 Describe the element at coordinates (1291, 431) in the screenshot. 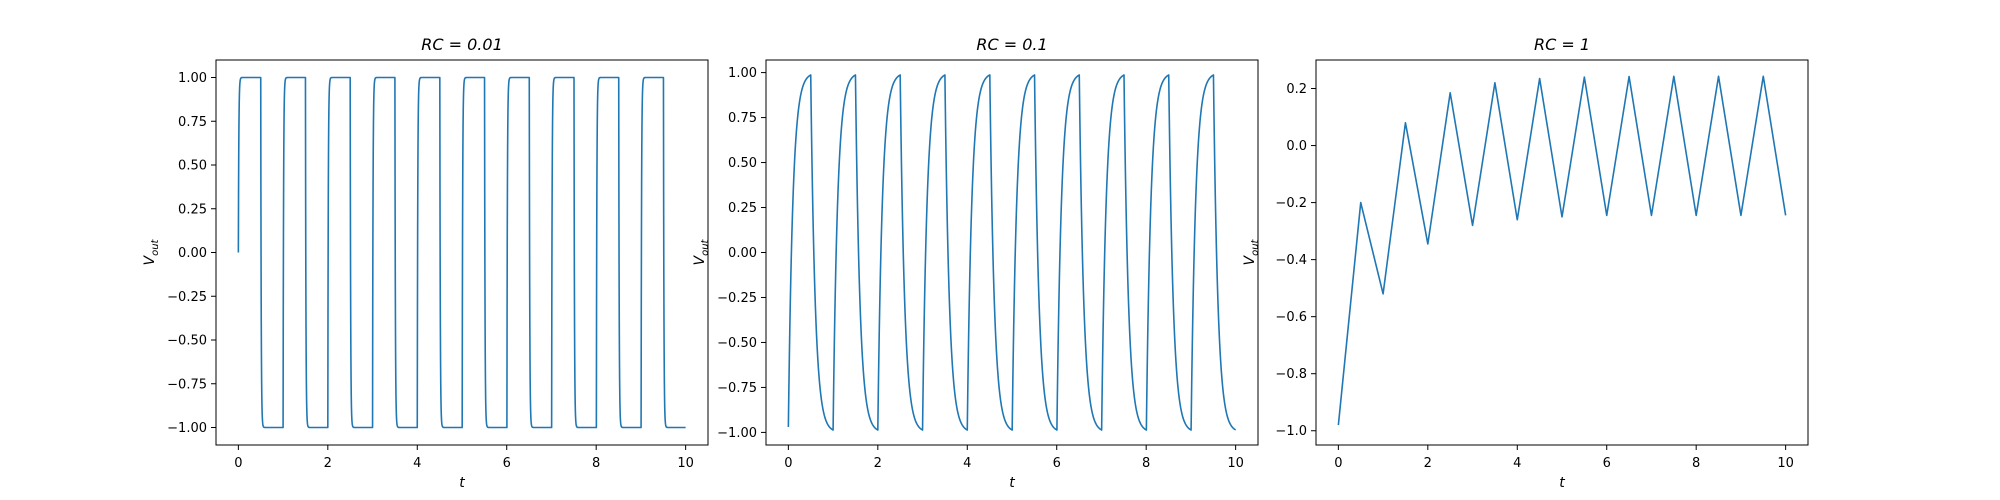

I see `y-tick-label: −1.0` at that location.